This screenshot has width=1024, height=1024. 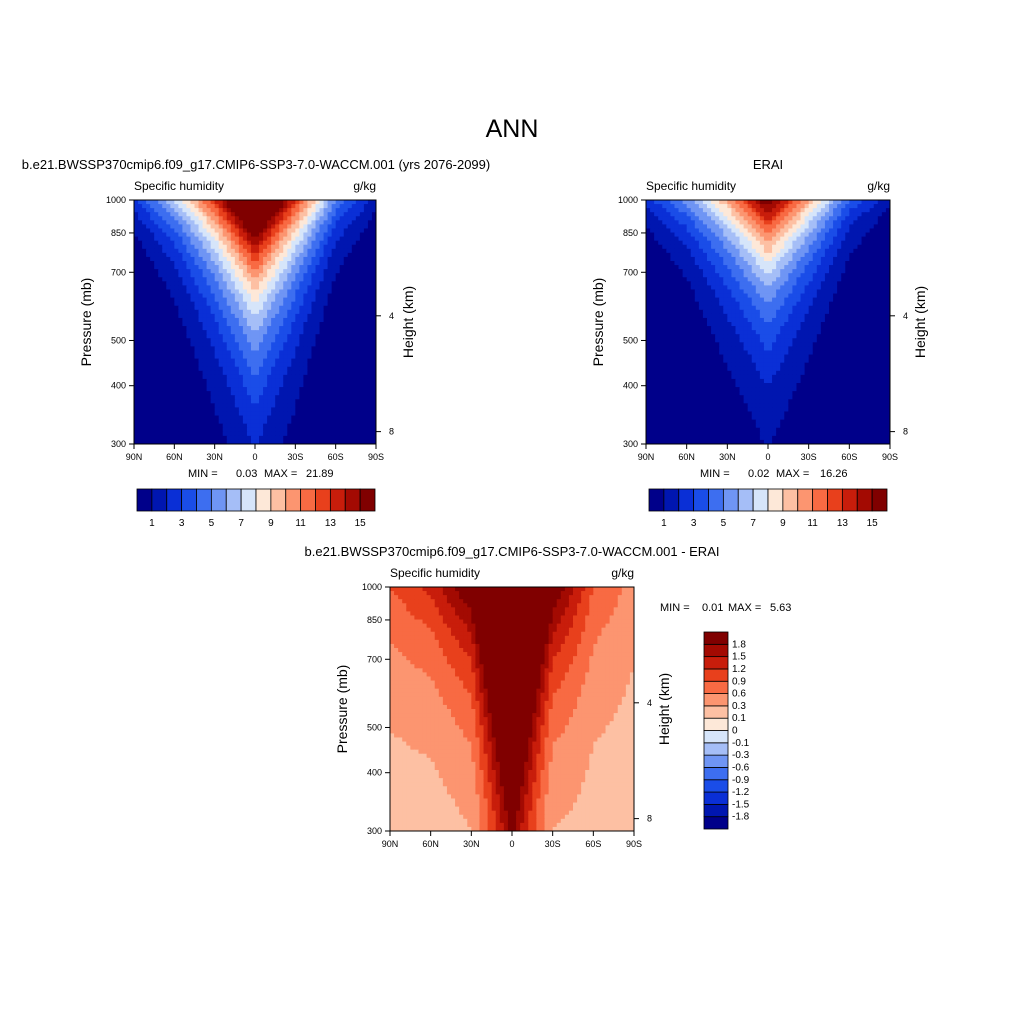 What do you see at coordinates (241, 523) in the screenshot?
I see `colorbar-label: 7` at bounding box center [241, 523].